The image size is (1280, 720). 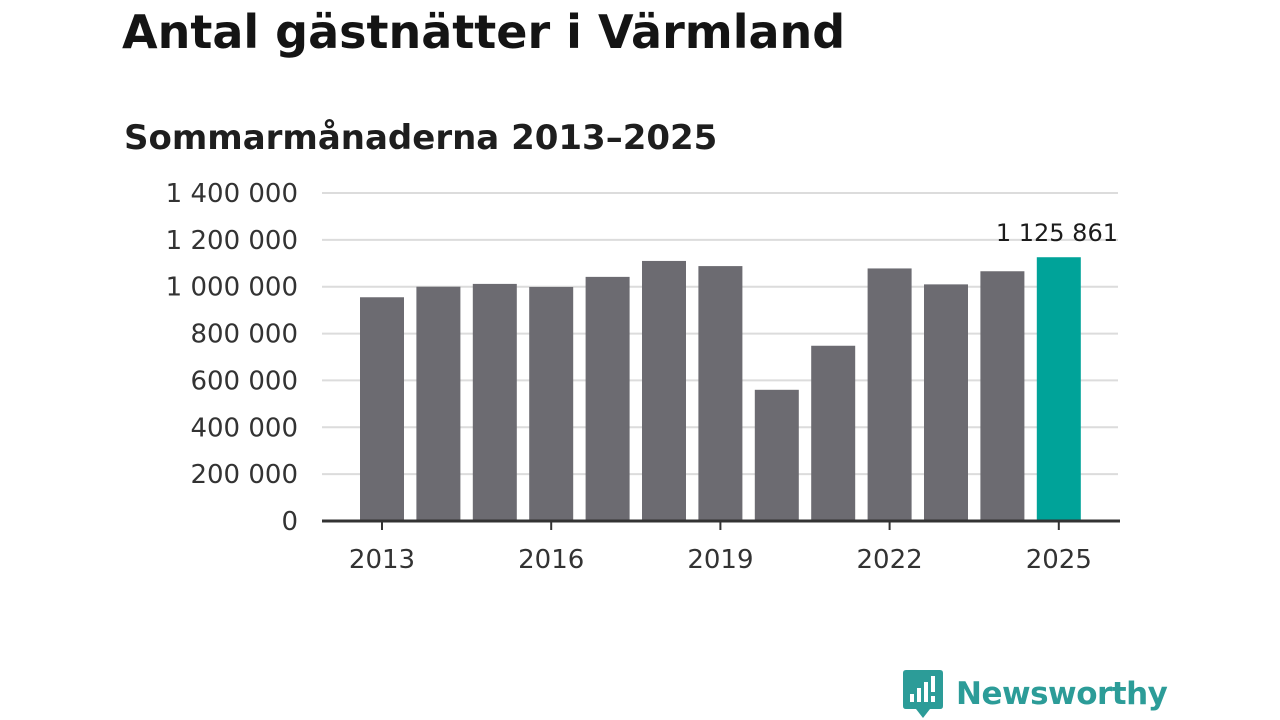 What do you see at coordinates (551, 403) in the screenshot?
I see `bar-2016` at bounding box center [551, 403].